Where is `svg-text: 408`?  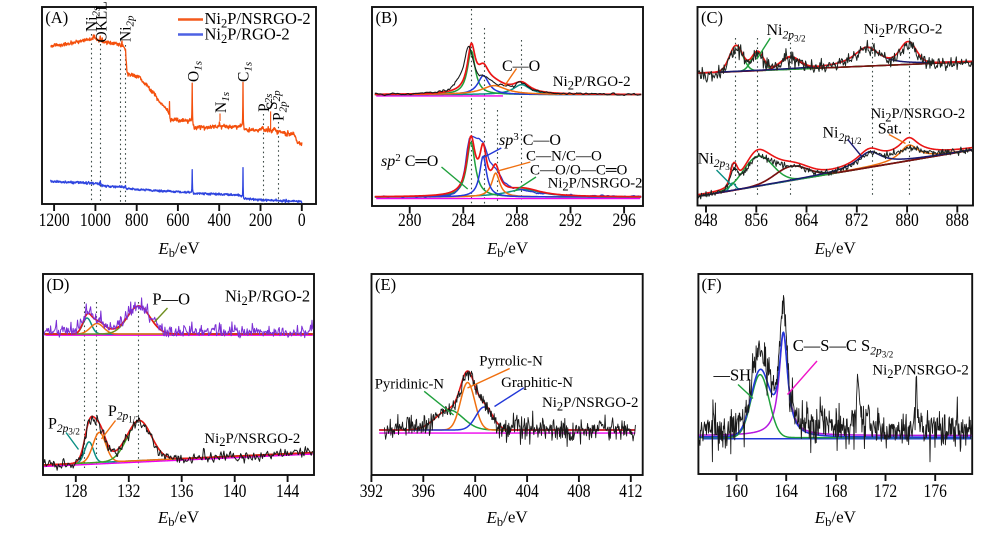 svg-text: 408 is located at coordinates (578, 491).